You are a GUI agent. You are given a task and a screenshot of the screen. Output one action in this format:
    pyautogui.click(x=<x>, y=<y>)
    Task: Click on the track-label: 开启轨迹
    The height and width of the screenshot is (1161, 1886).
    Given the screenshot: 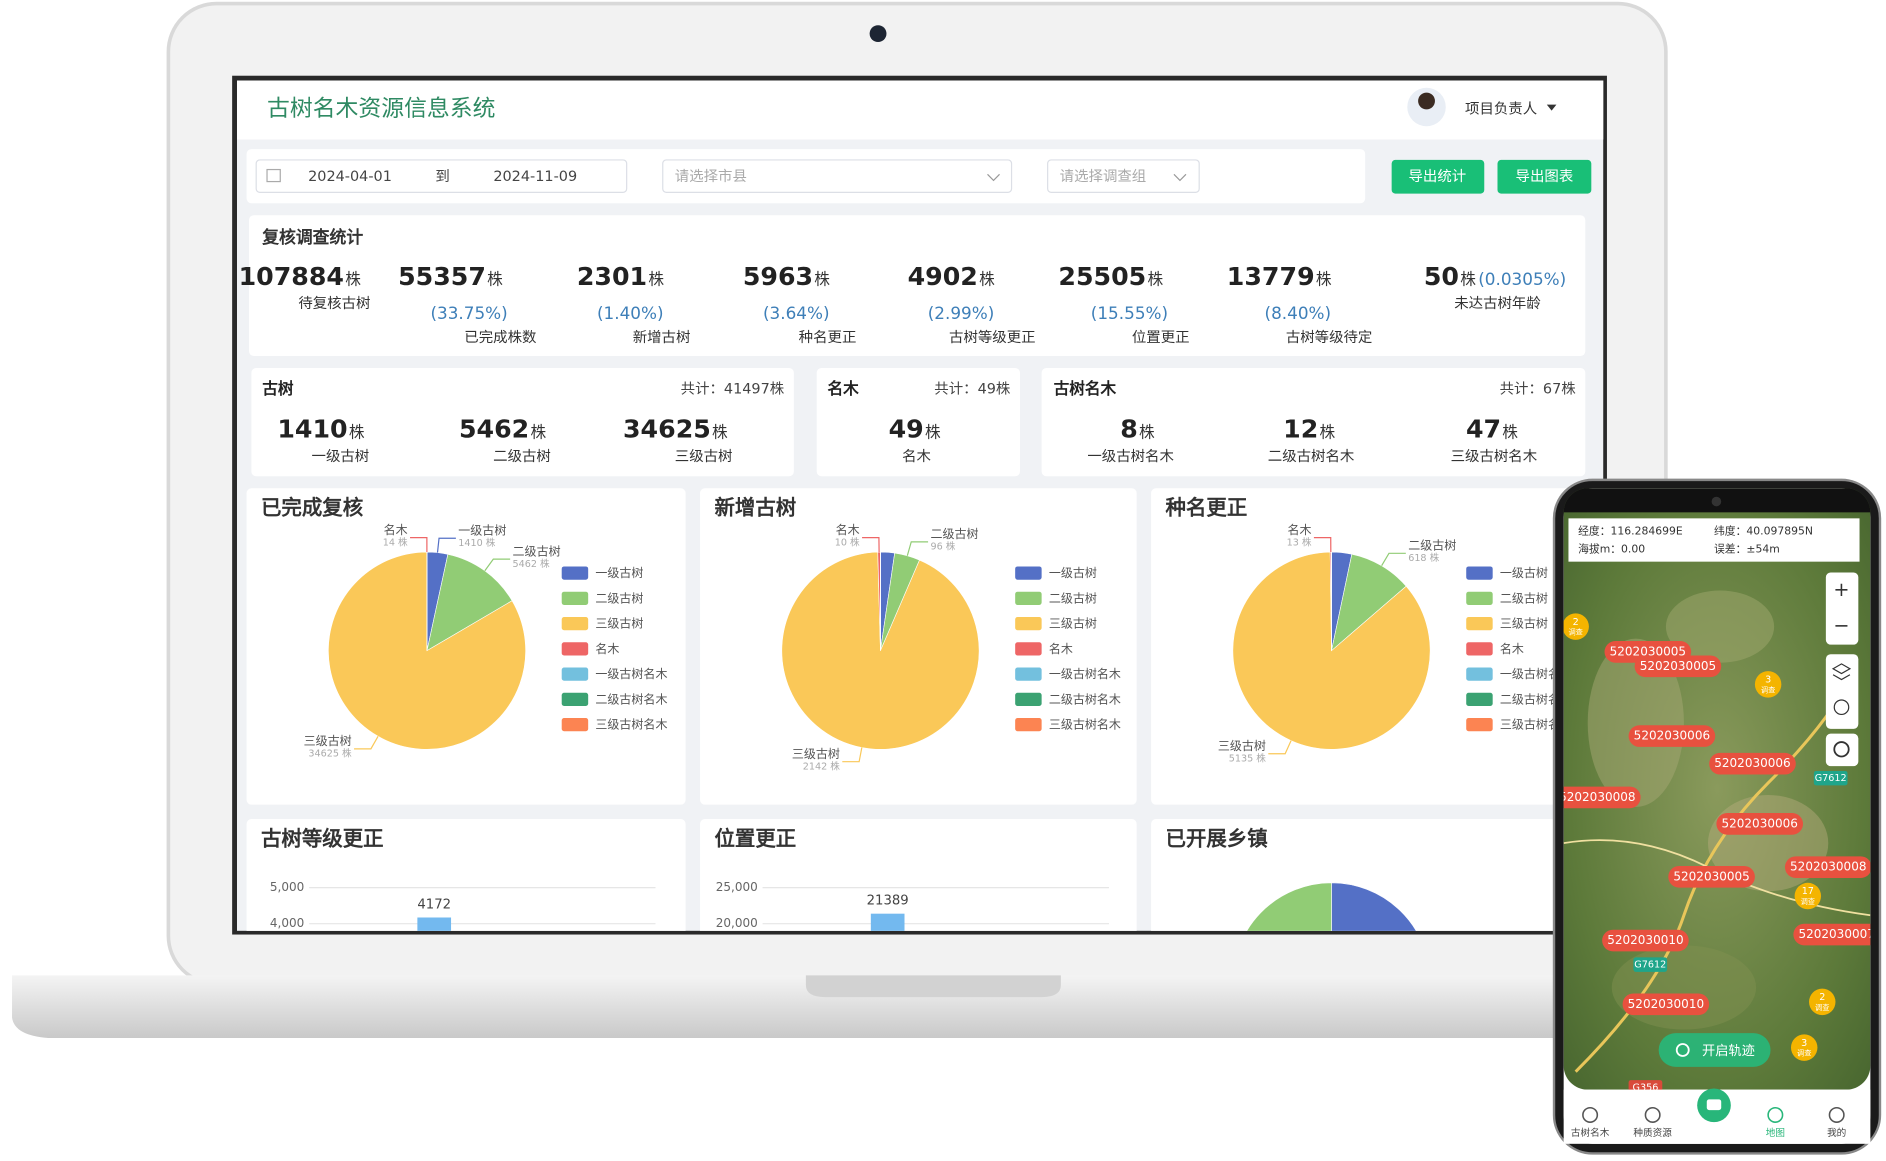 What is the action you would take?
    pyautogui.click(x=1728, y=1051)
    